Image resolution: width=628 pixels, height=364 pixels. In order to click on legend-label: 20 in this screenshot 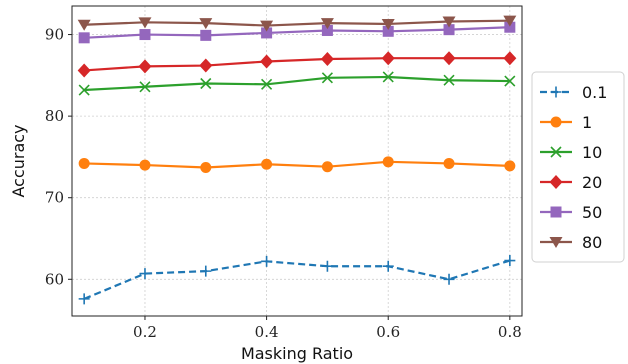, I will do `click(592, 182)`.